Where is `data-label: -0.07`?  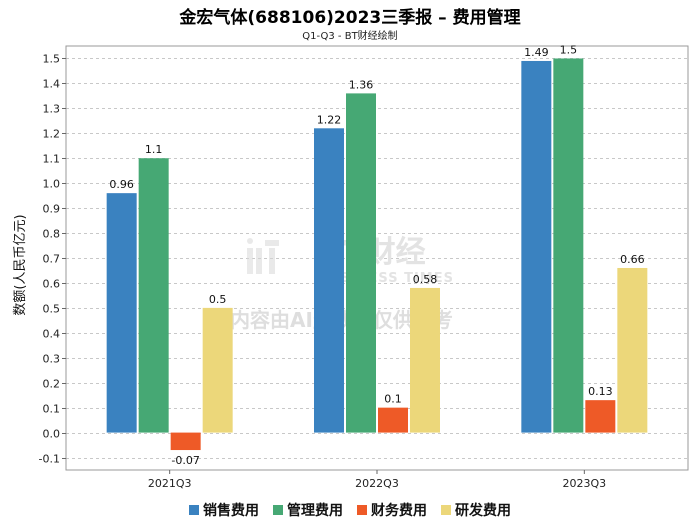 data-label: -0.07 is located at coordinates (185, 460).